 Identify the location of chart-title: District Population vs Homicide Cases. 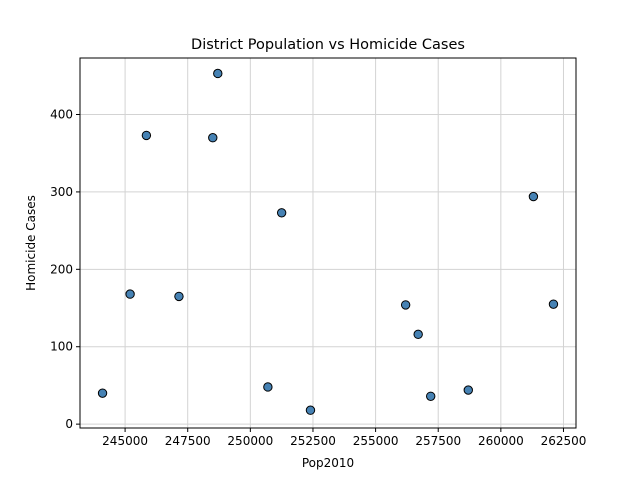
(328, 45).